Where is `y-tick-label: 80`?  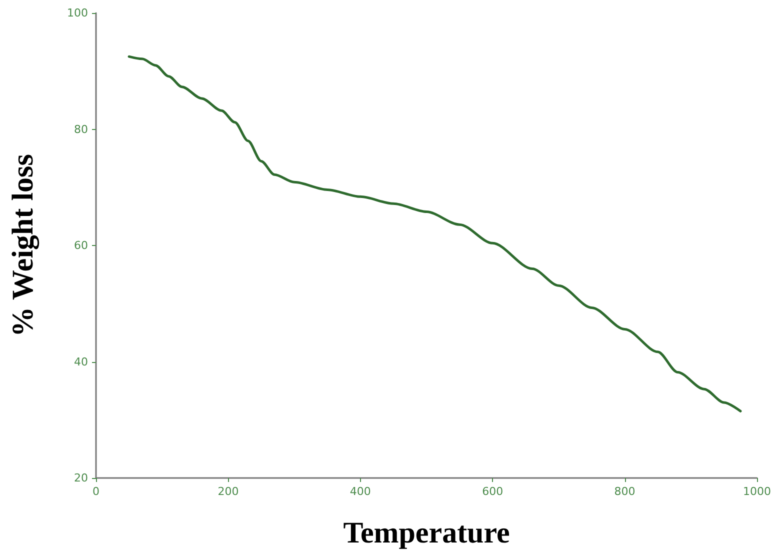
y-tick-label: 80 is located at coordinates (81, 129).